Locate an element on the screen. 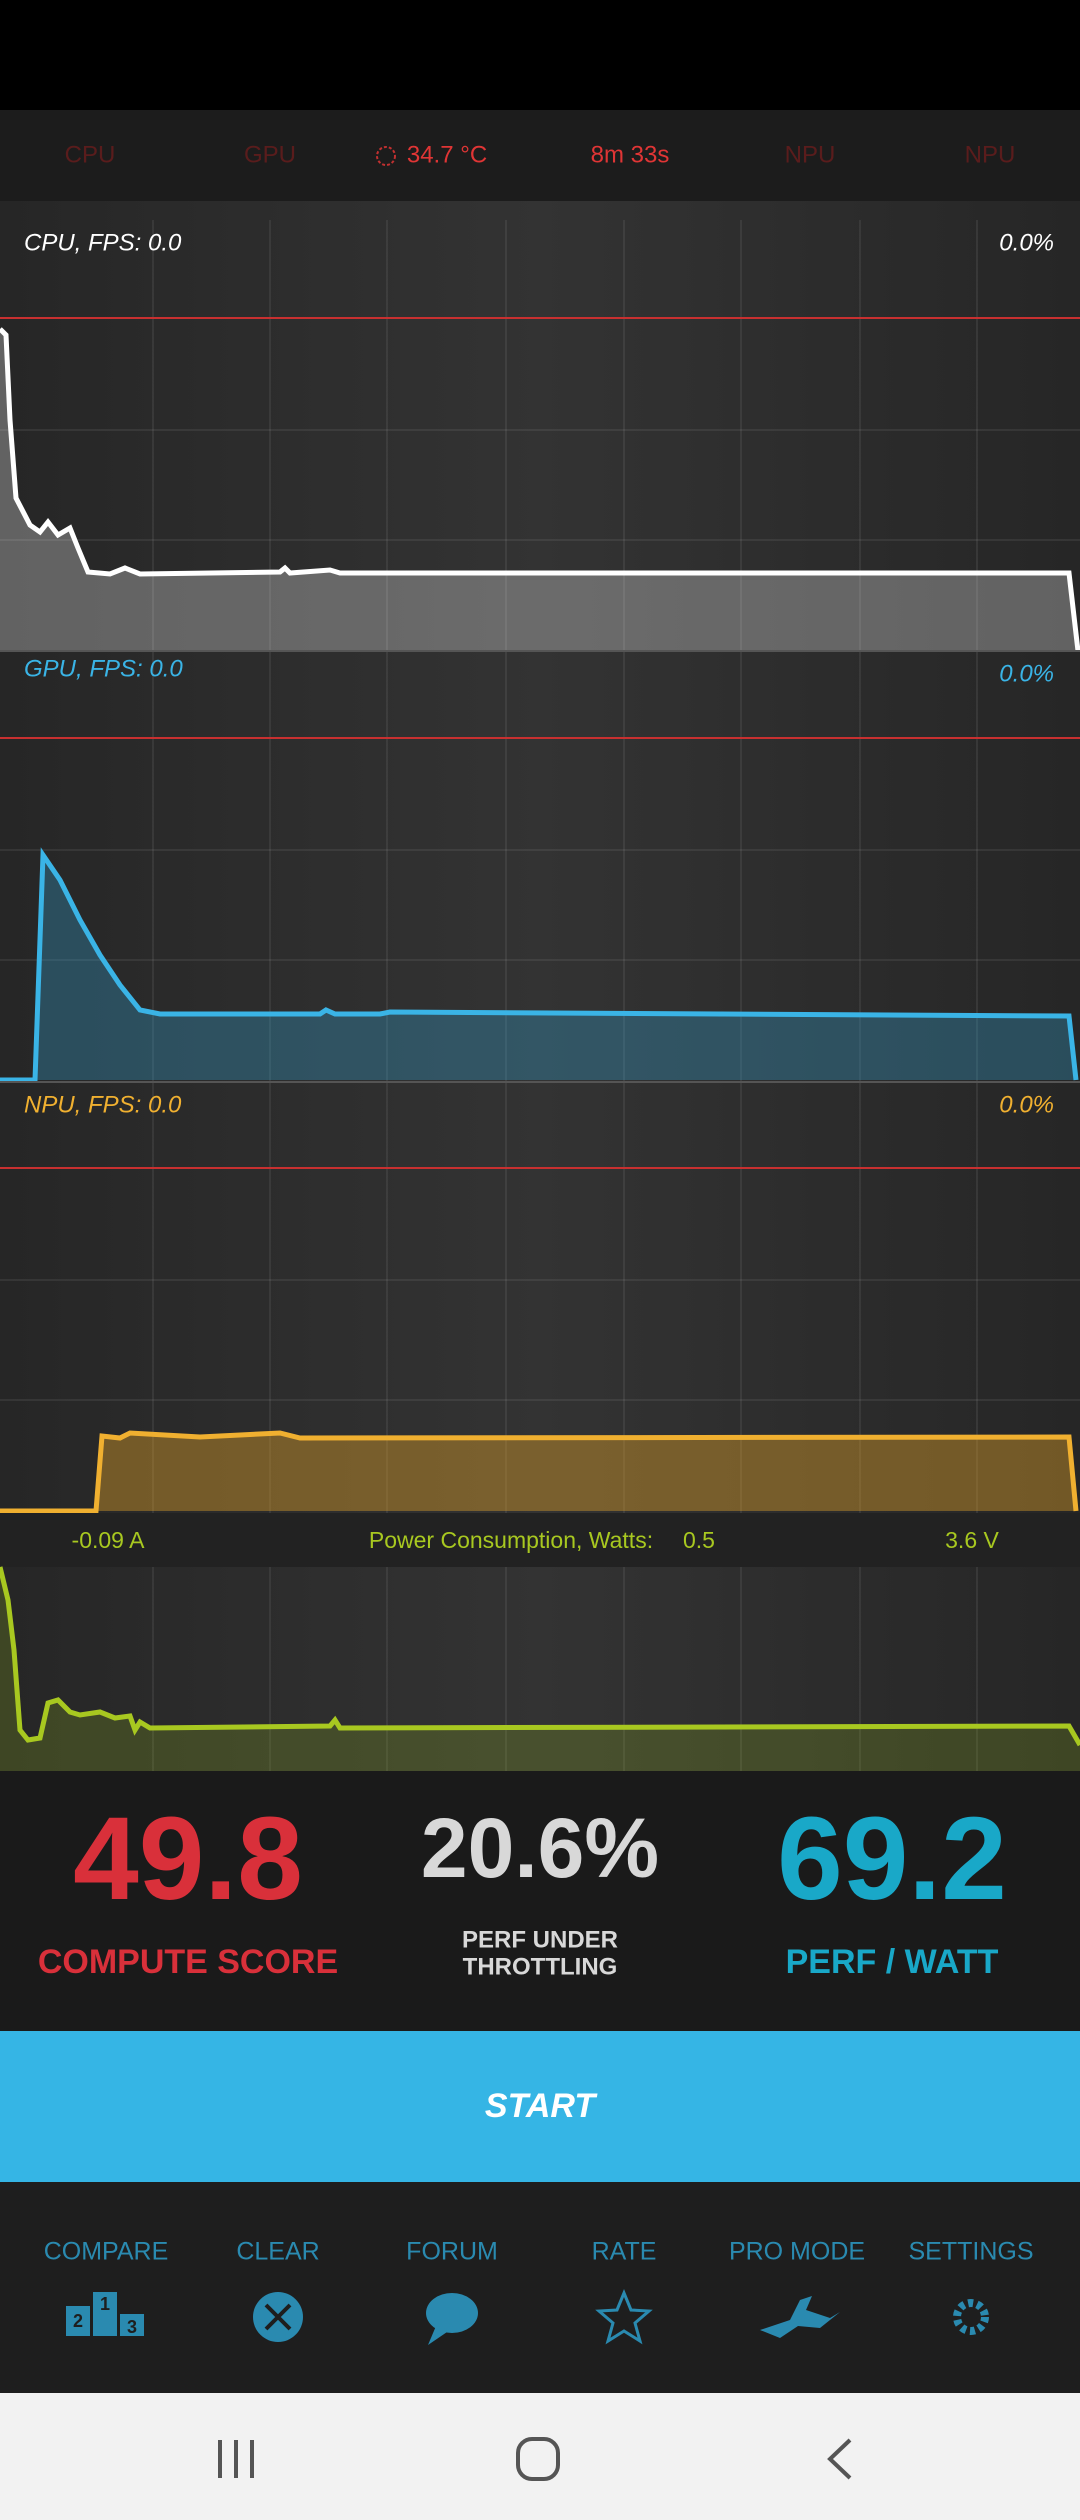  start-button: START is located at coordinates (540, 2106).